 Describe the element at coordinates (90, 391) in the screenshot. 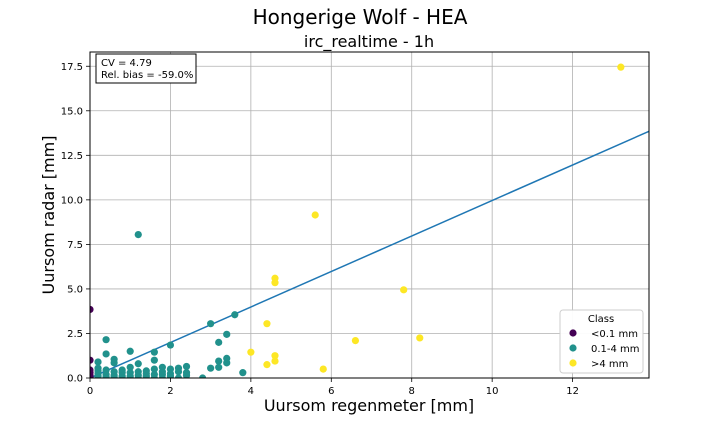

I see `x-tick-label: 0` at that location.